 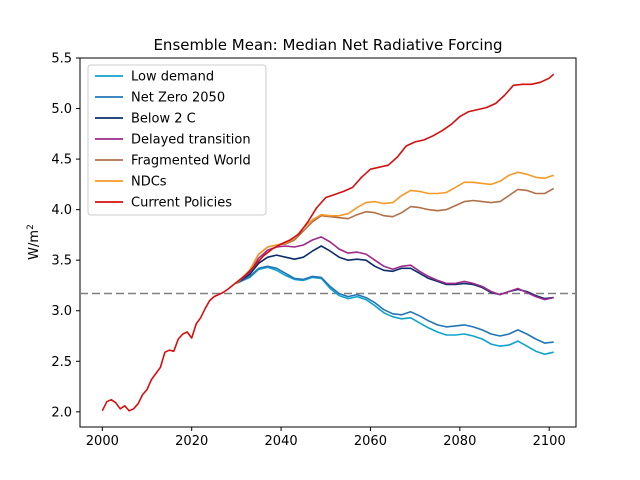 What do you see at coordinates (34, 242) in the screenshot?
I see `y-axis-label: W/m2` at bounding box center [34, 242].